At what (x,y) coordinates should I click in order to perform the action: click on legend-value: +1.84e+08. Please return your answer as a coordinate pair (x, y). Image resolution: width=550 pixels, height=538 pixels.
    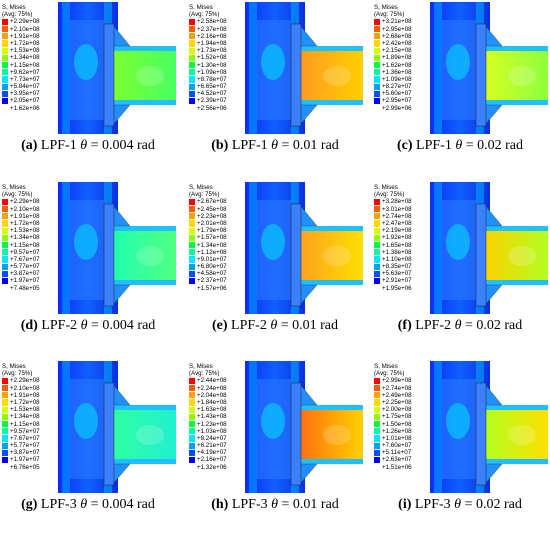
    Looking at the image, I should click on (212, 402).